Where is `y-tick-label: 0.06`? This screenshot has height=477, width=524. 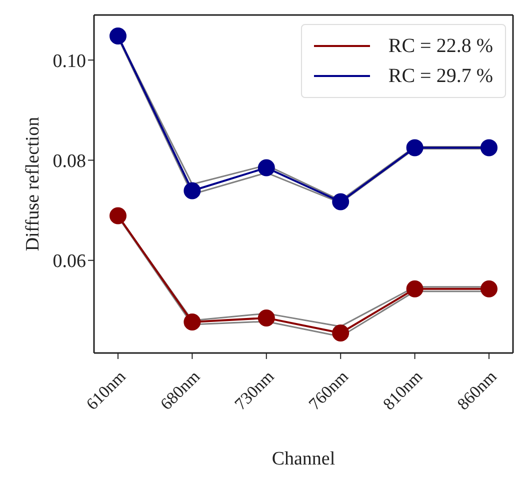
y-tick-label: 0.06 is located at coordinates (69, 261).